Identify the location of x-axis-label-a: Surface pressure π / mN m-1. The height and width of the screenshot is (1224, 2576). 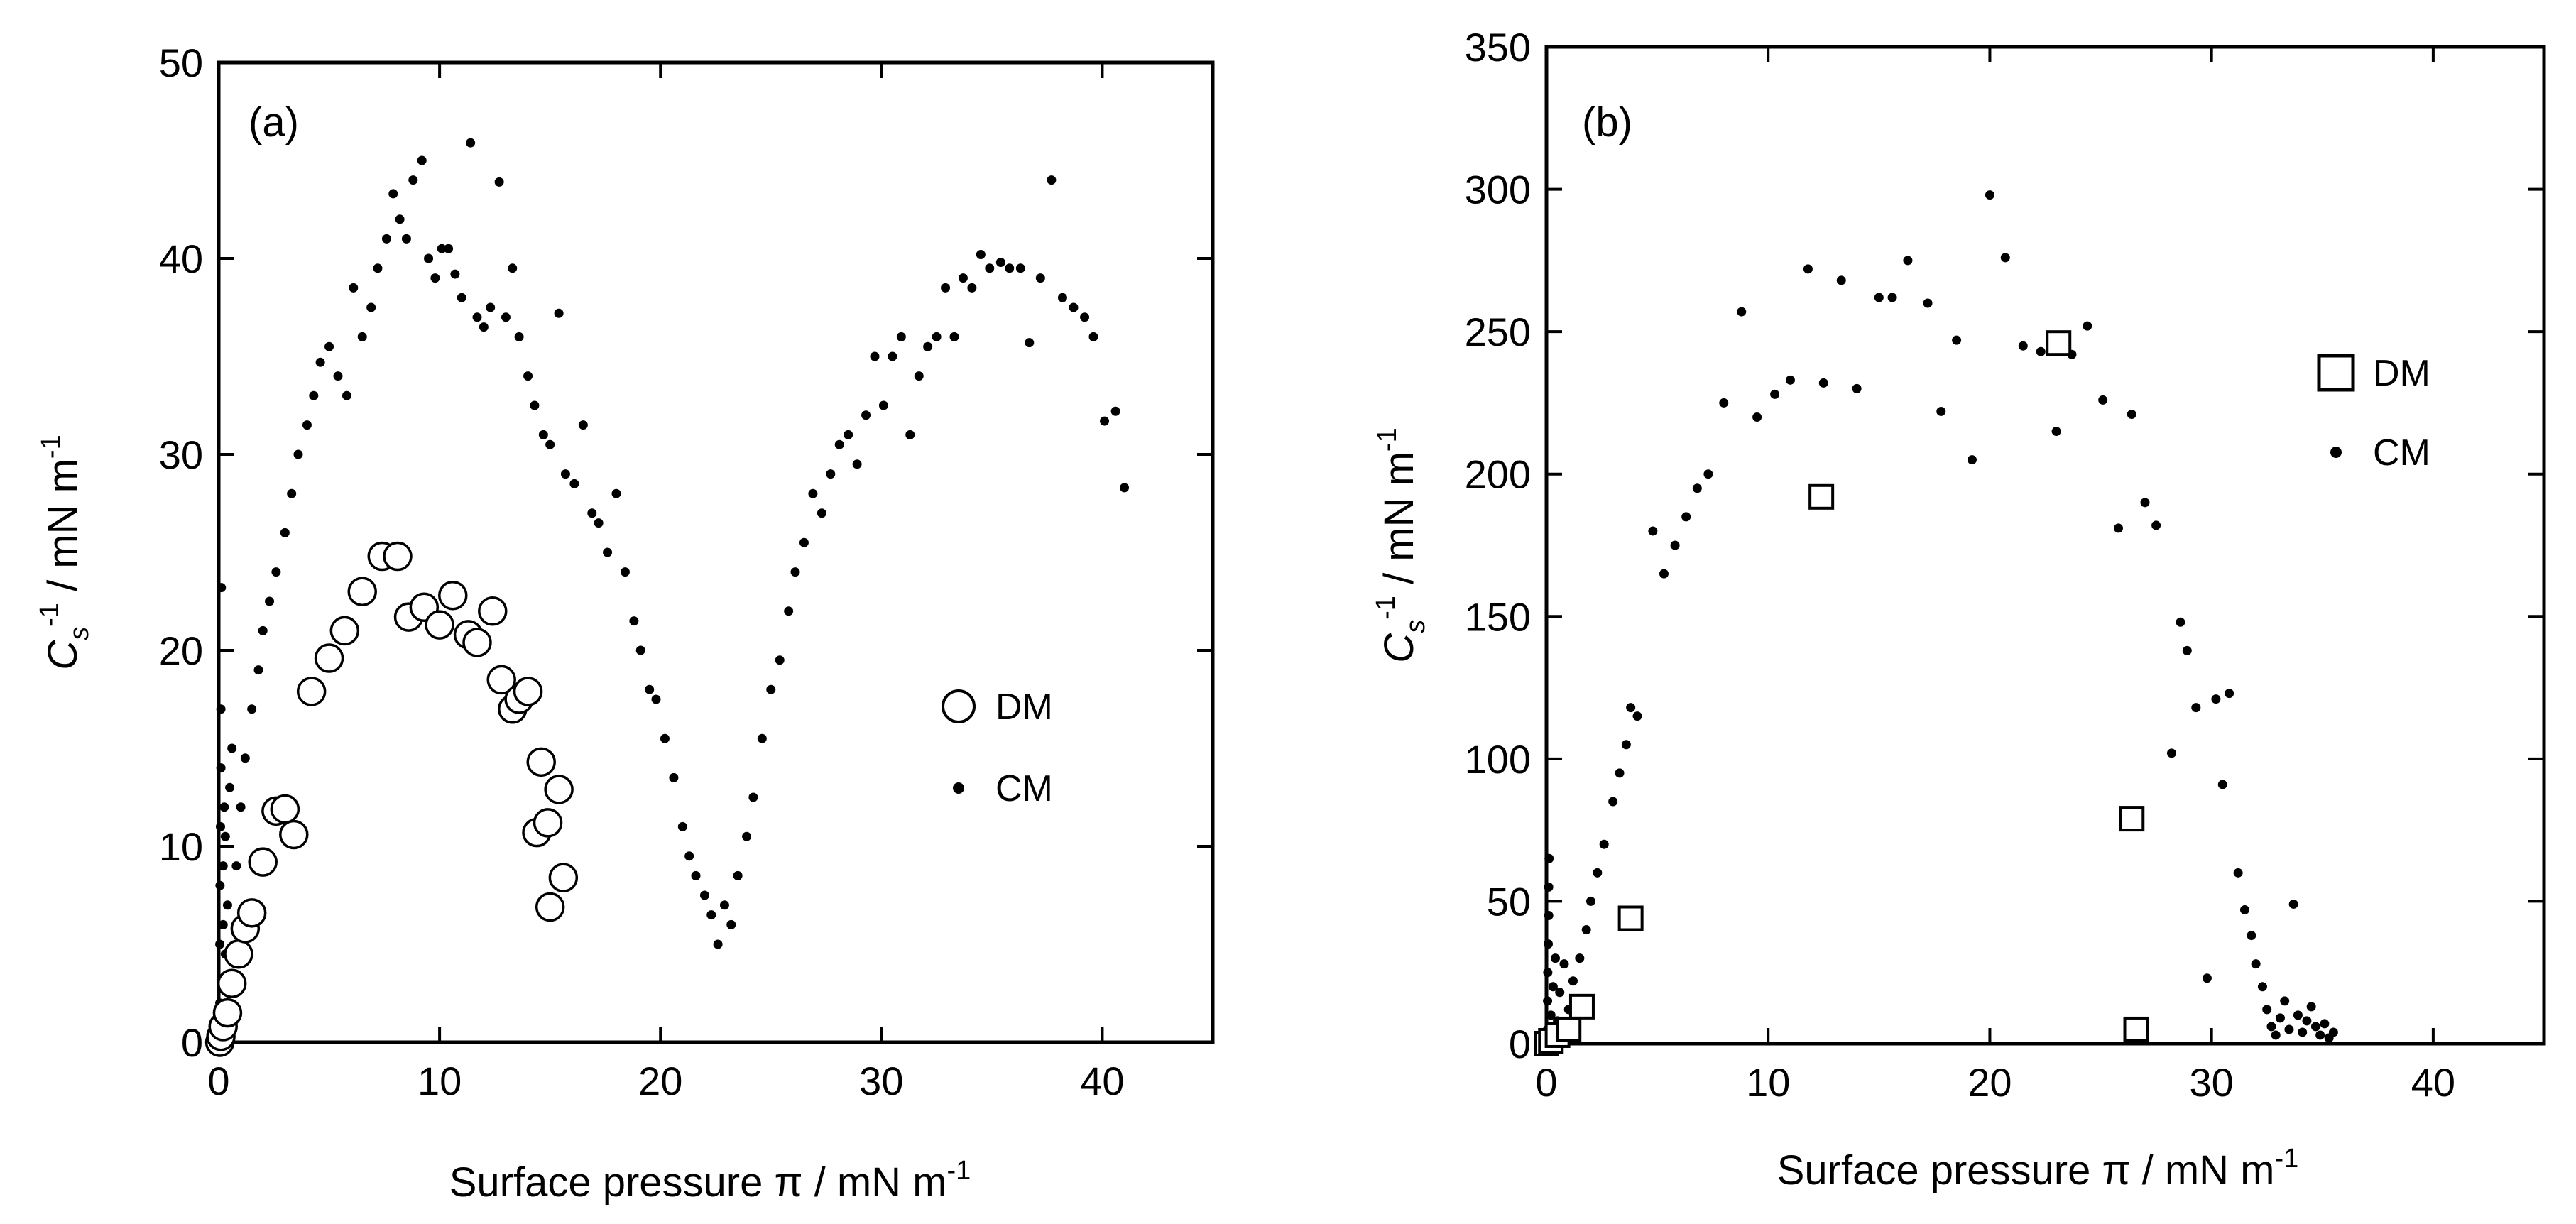
(710, 1181).